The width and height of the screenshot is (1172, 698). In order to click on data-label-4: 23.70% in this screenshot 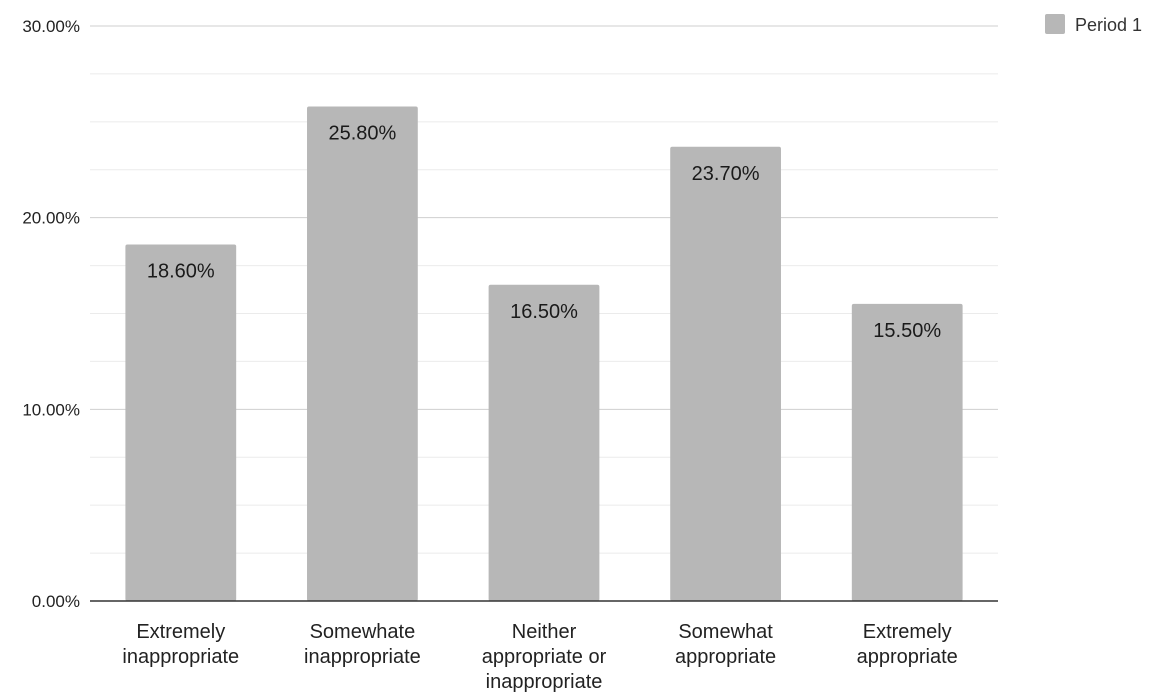, I will do `click(726, 174)`.